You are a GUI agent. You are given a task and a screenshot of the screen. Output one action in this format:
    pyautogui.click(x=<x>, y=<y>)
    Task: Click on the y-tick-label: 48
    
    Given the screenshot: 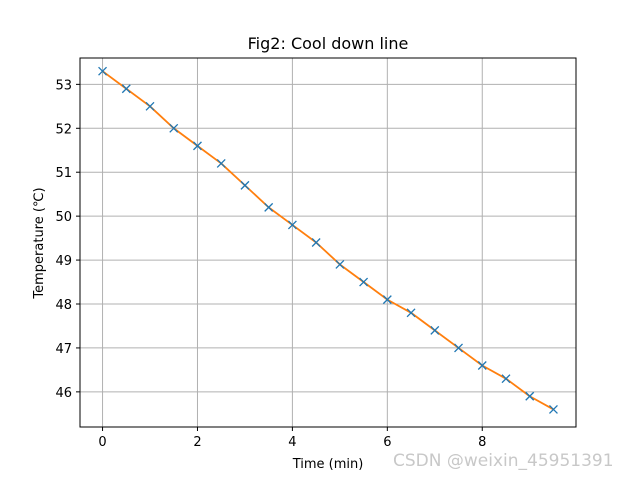 What is the action you would take?
    pyautogui.click(x=63, y=305)
    